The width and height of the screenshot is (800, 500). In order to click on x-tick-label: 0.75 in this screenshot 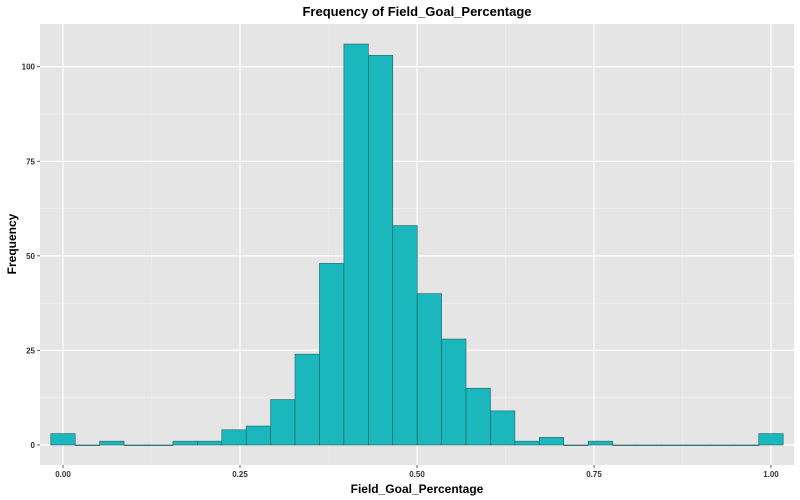, I will do `click(594, 474)`.